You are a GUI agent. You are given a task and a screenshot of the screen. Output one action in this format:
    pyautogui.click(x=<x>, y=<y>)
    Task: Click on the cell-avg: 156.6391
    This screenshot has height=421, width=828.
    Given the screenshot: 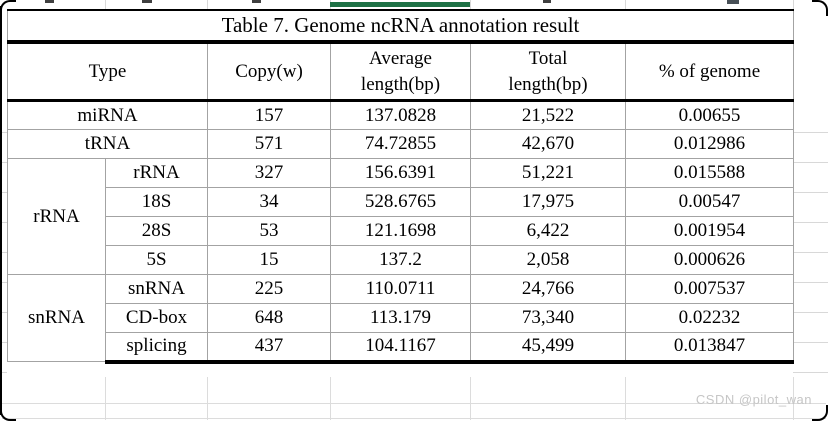 What is the action you would take?
    pyautogui.click(x=400, y=173)
    